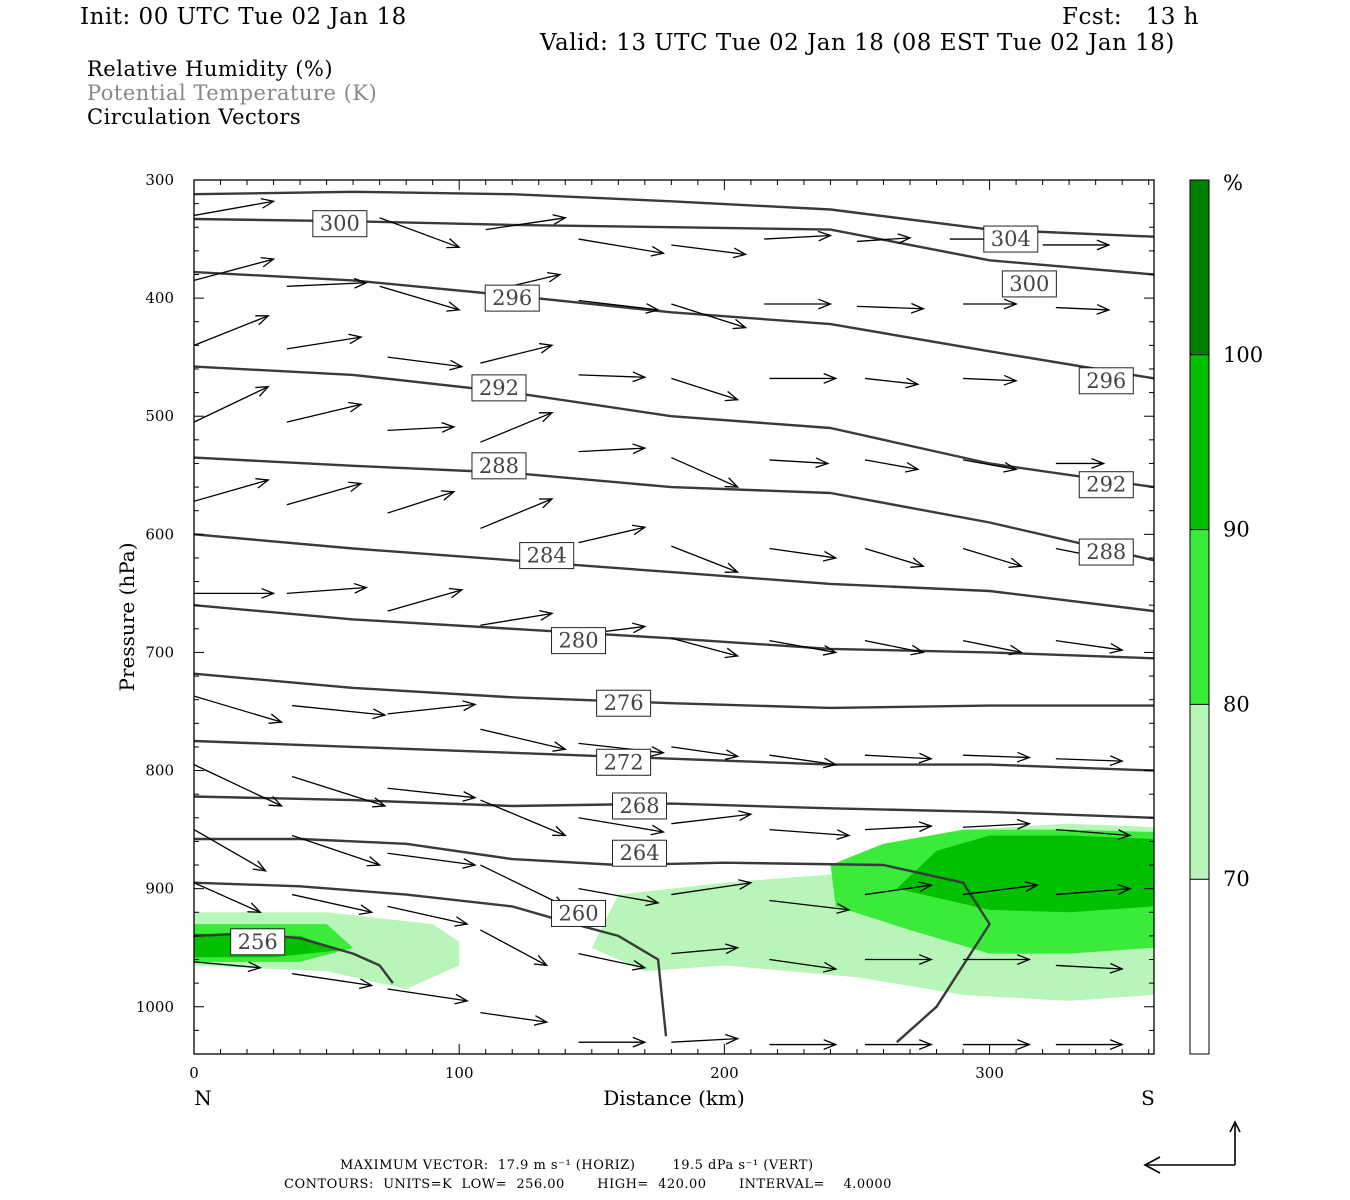 The image size is (1350, 1200). I want to click on svg-text: 256, so click(258, 942).